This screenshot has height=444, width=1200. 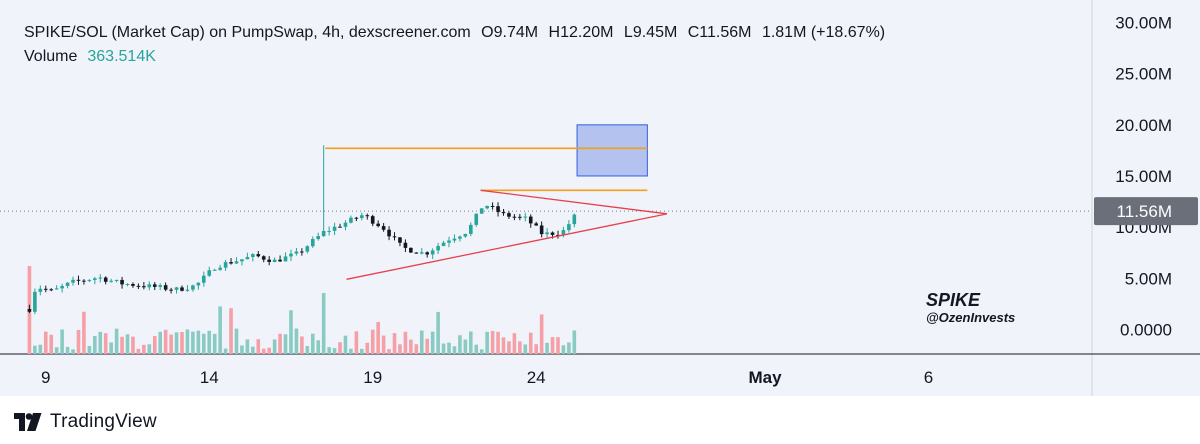 I want to click on x-tick-label: 24, so click(x=536, y=377).